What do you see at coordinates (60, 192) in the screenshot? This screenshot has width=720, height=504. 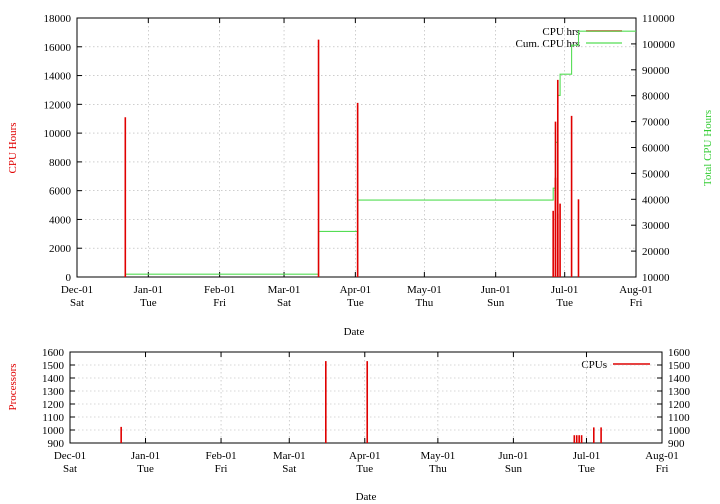 I see `top-ytick-label: 6000` at bounding box center [60, 192].